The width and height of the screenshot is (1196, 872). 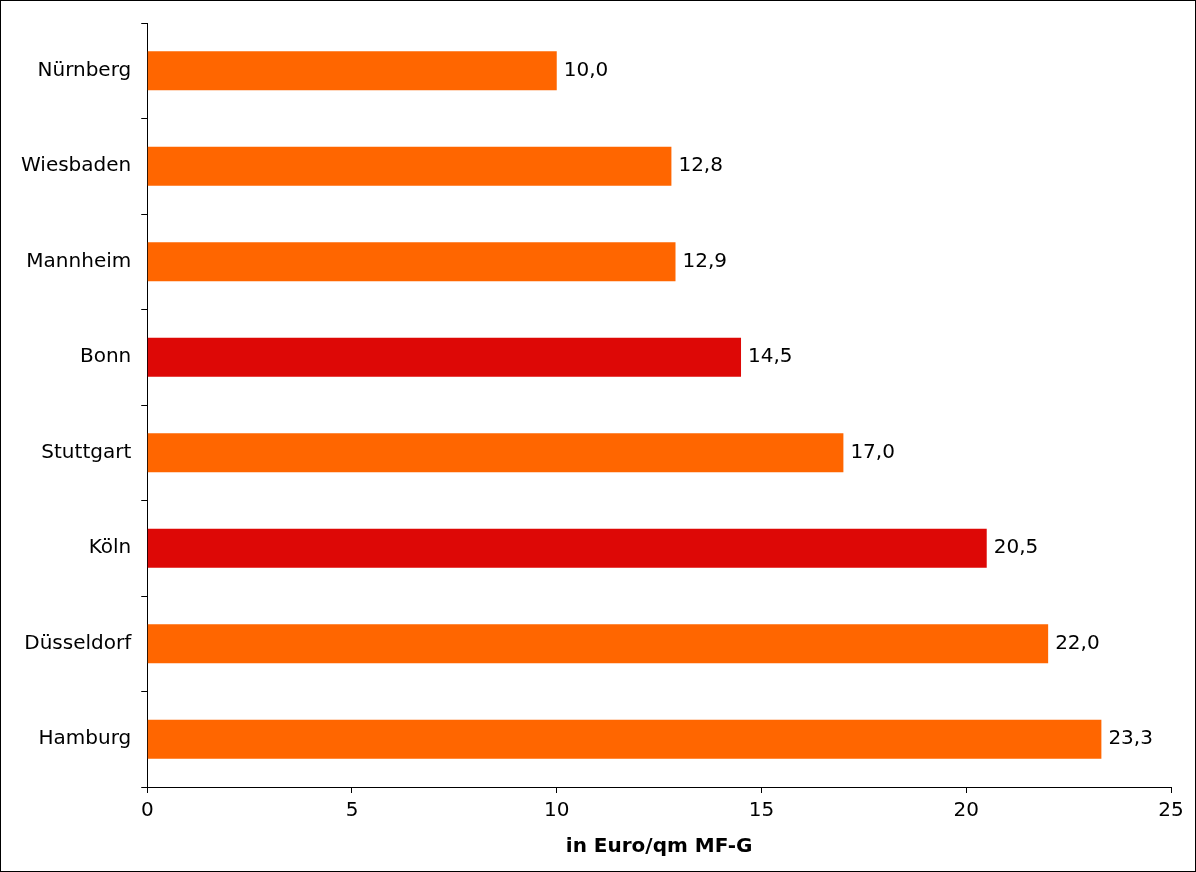 I want to click on x-tick-label: 5, so click(x=352, y=809).